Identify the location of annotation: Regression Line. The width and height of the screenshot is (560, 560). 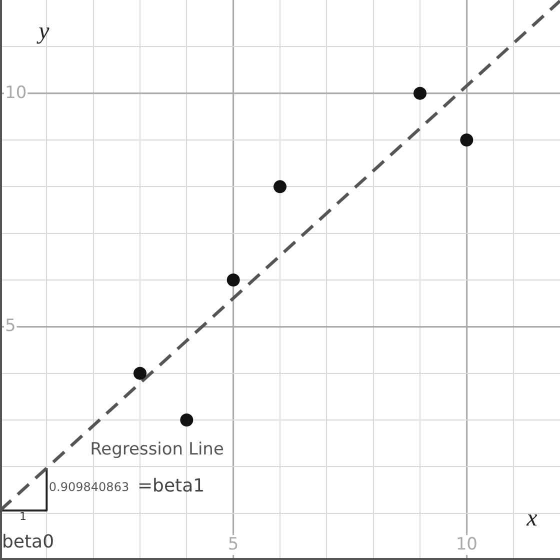
(157, 449).